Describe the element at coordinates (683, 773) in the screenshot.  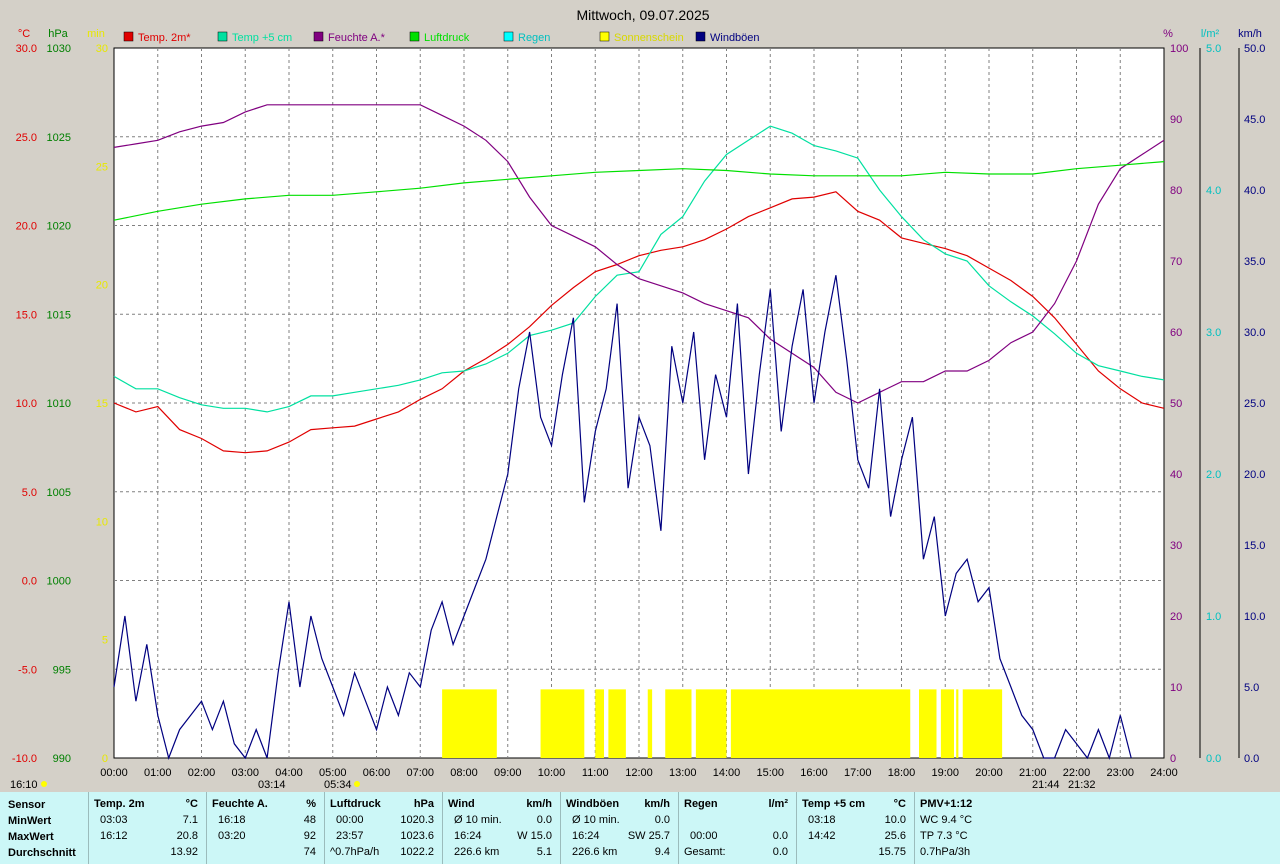
I see `x-tick-label: 13:00` at that location.